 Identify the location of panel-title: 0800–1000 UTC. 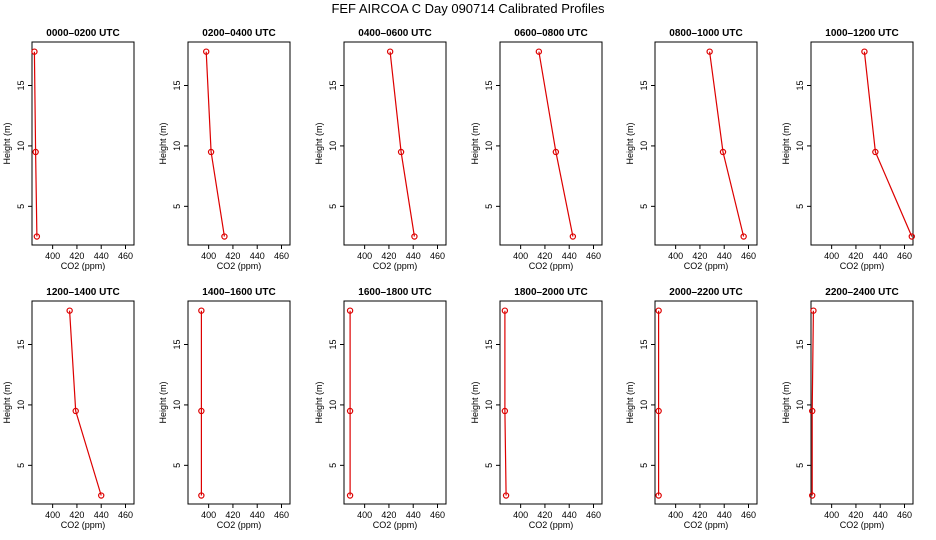
(705, 33).